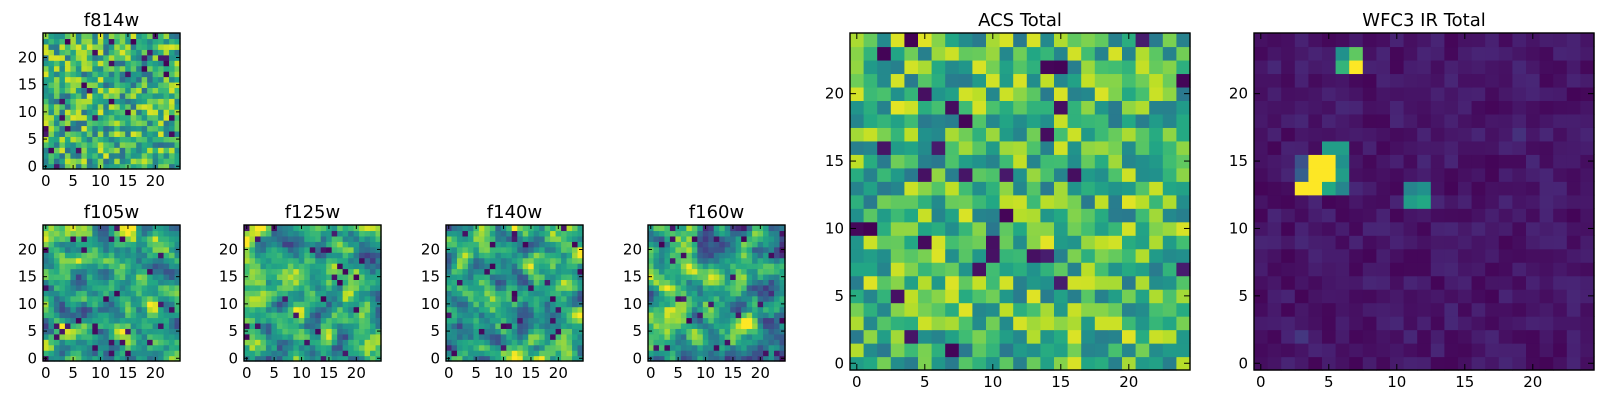  I want to click on x-tick-label: 15, so click(328, 373).